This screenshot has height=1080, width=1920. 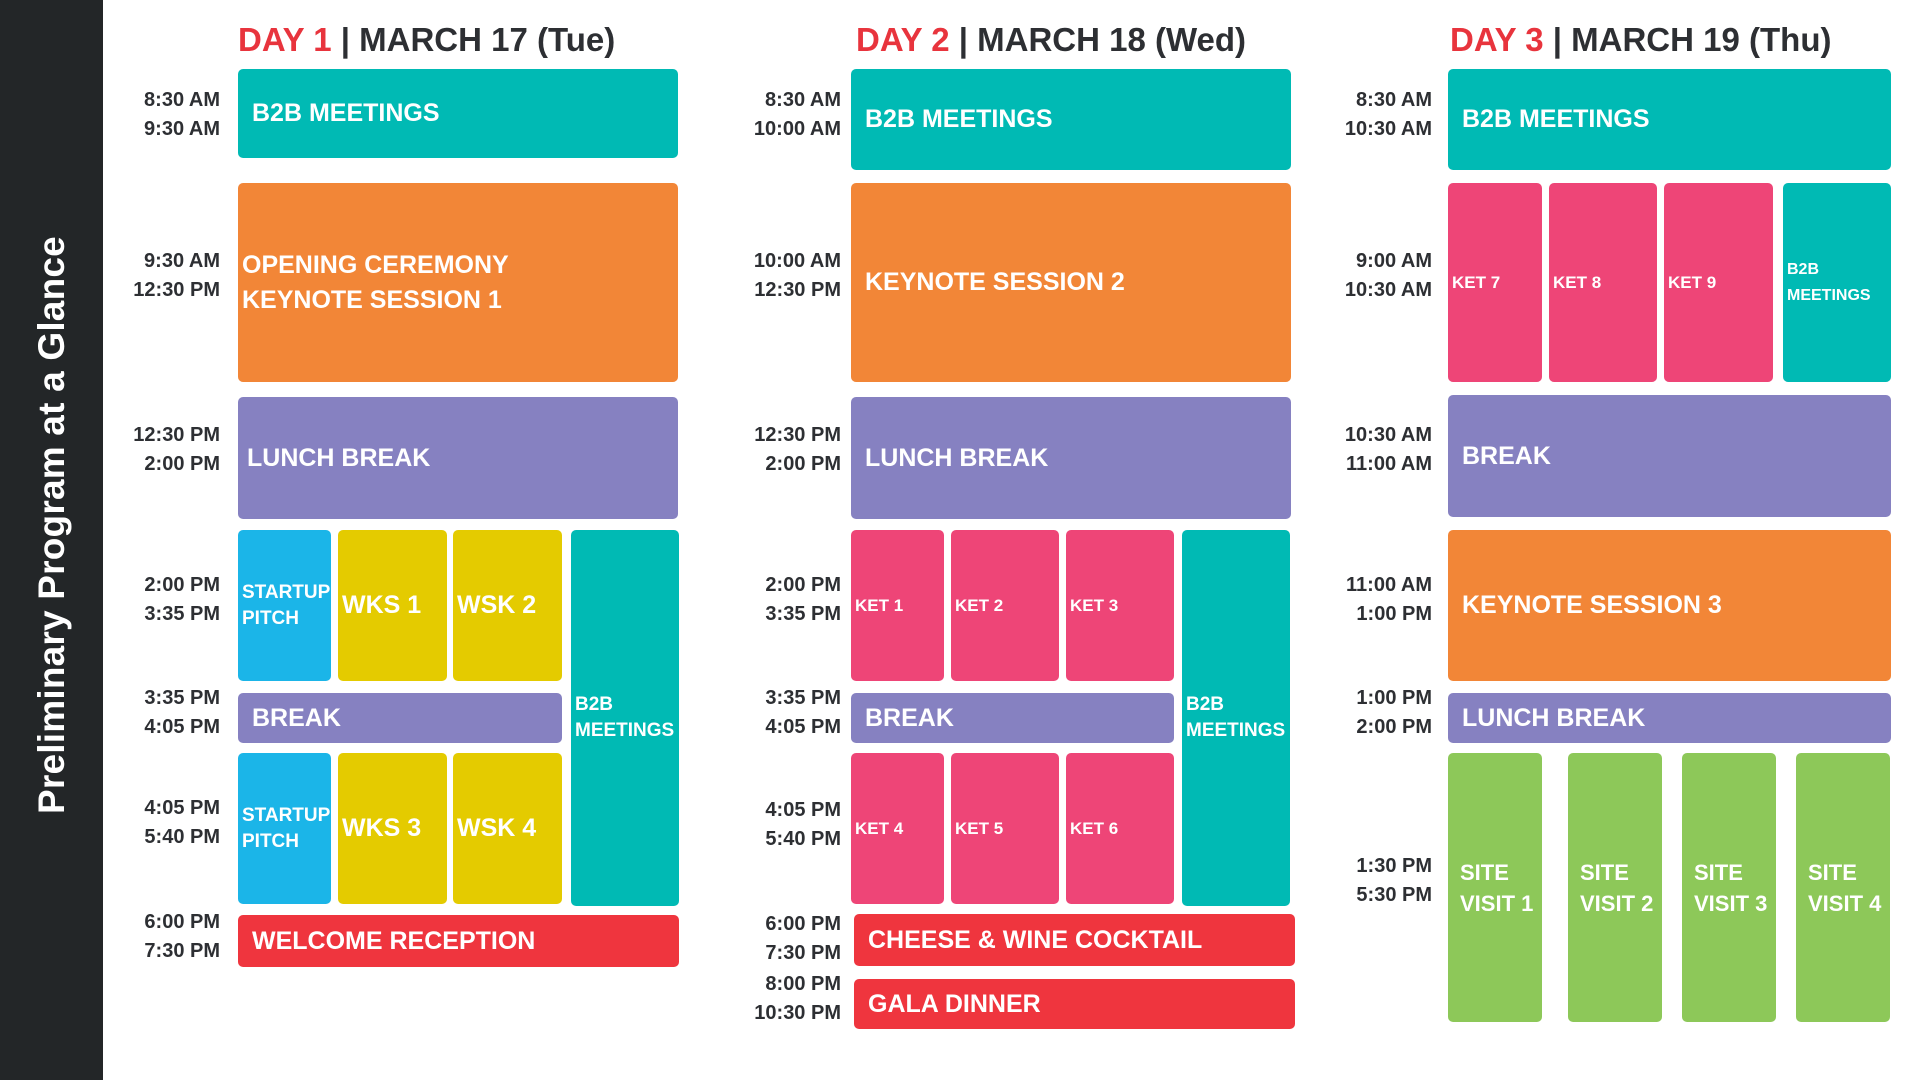 I want to click on day2-time-4: 2:00 PM 3:35 PM, so click(x=803, y=599).